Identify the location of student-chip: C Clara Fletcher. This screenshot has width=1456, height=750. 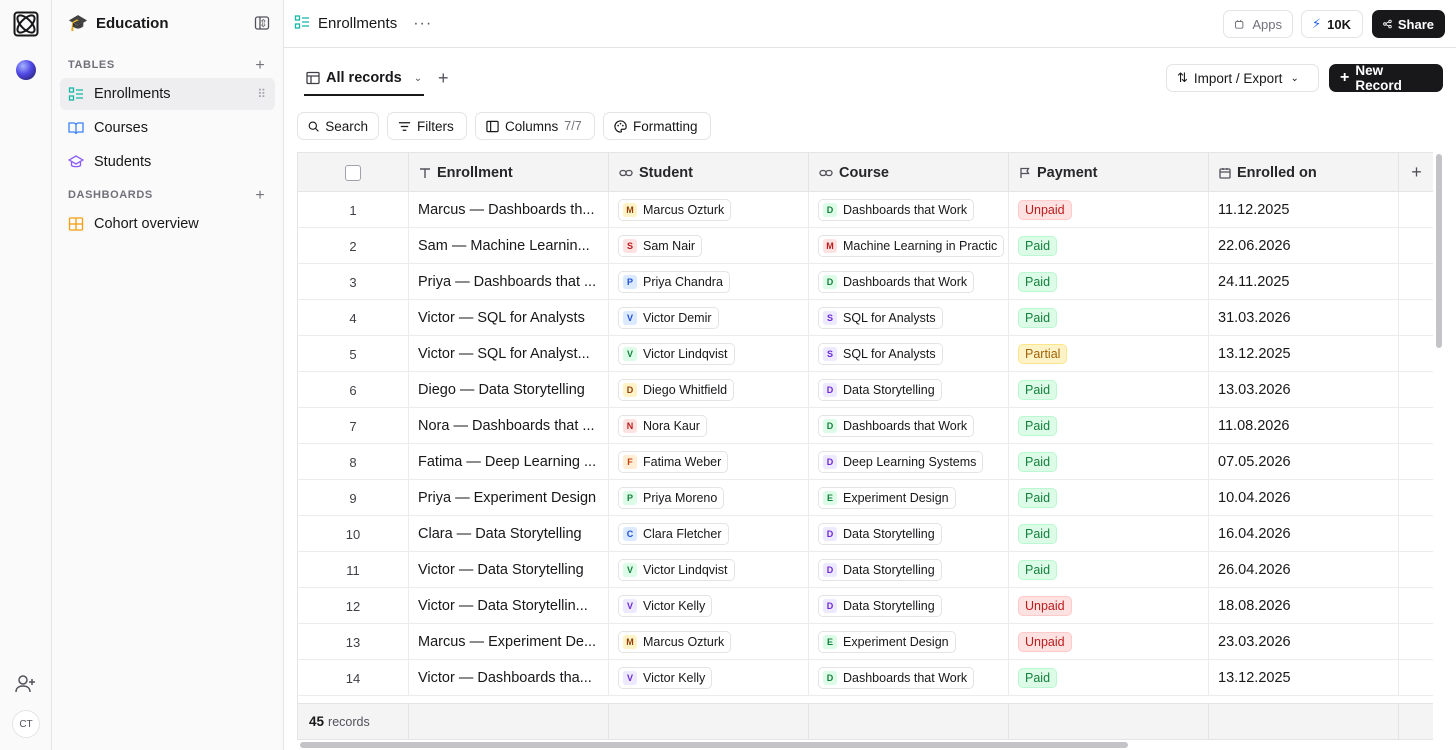
(673, 534).